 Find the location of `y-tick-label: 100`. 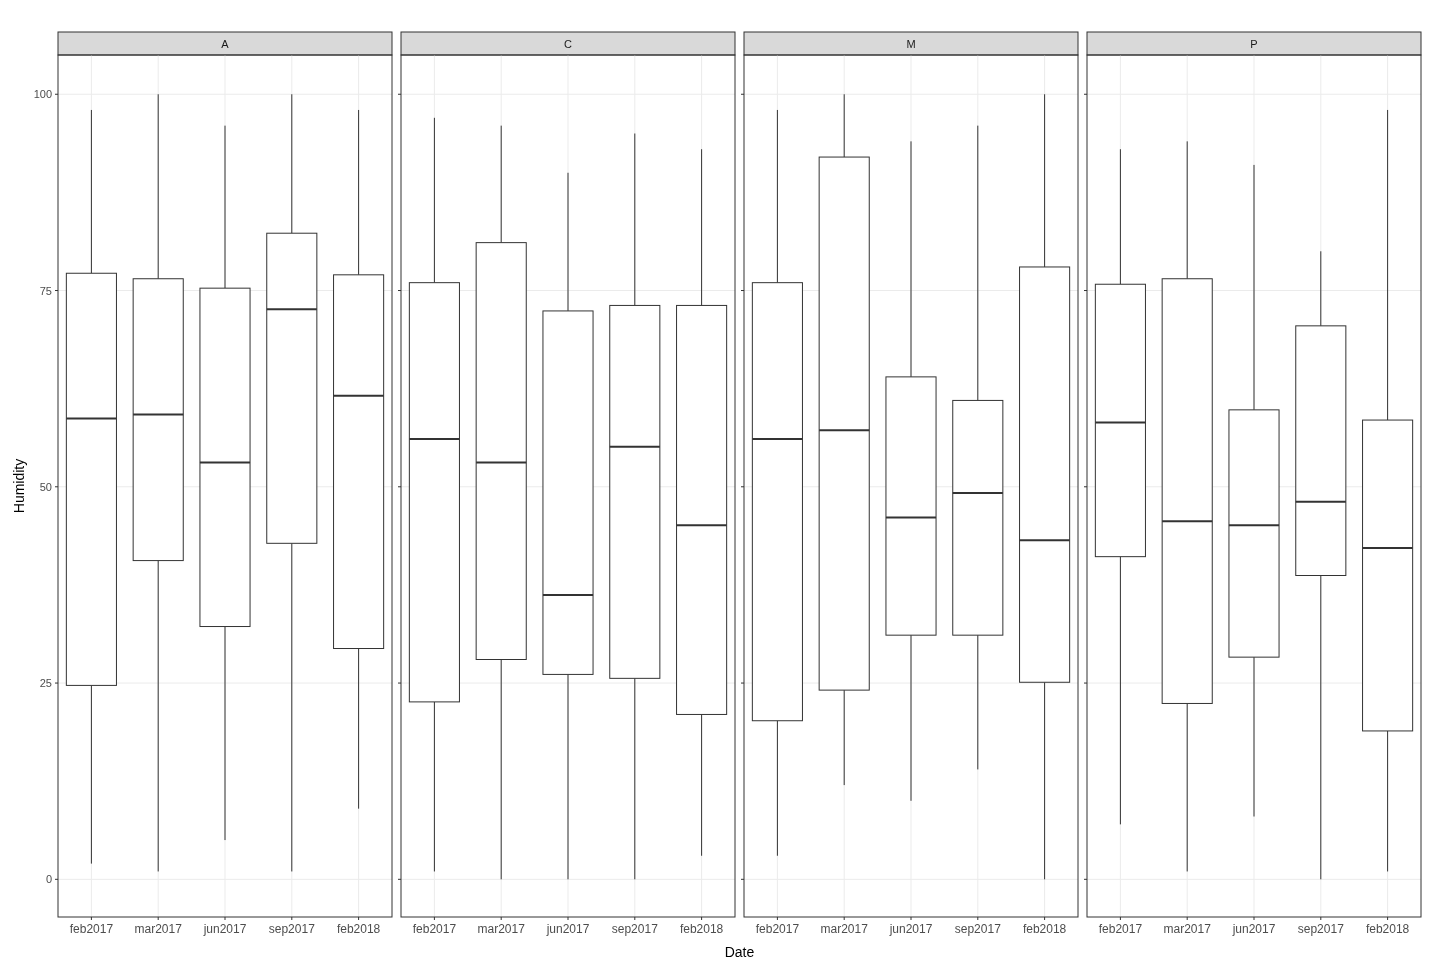

y-tick-label: 100 is located at coordinates (42, 94).